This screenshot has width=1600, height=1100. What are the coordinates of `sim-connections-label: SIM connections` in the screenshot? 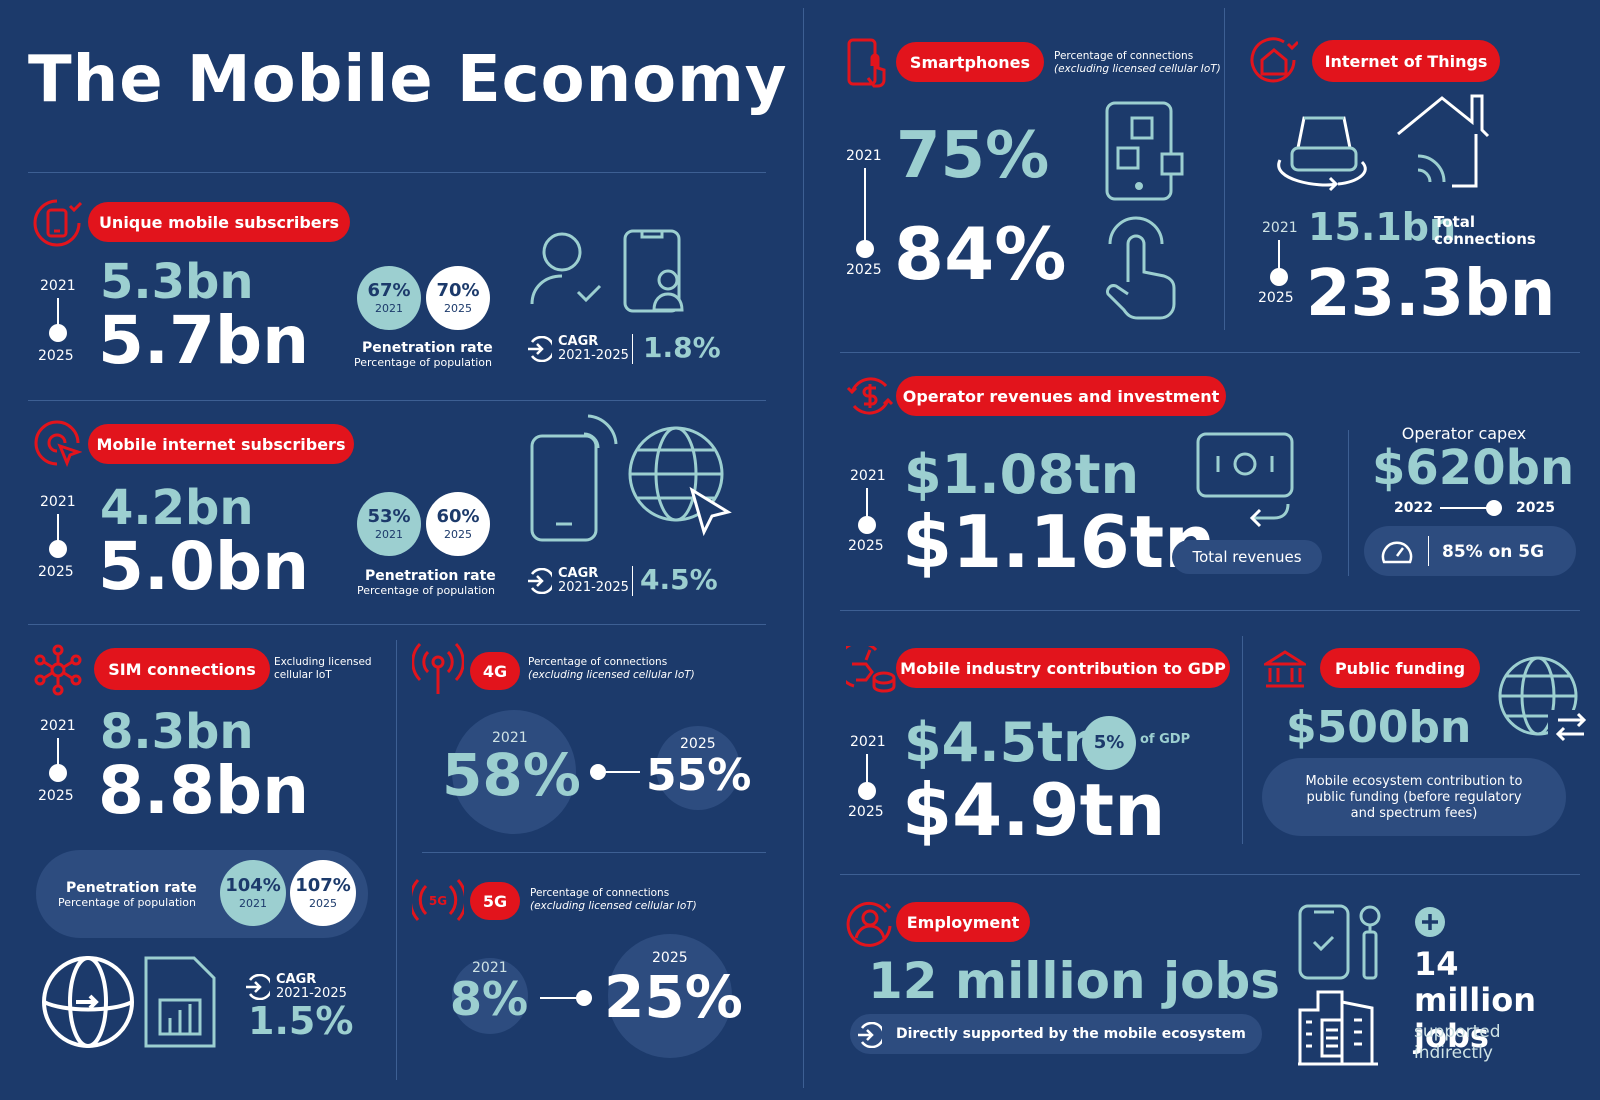 It's located at (182, 669).